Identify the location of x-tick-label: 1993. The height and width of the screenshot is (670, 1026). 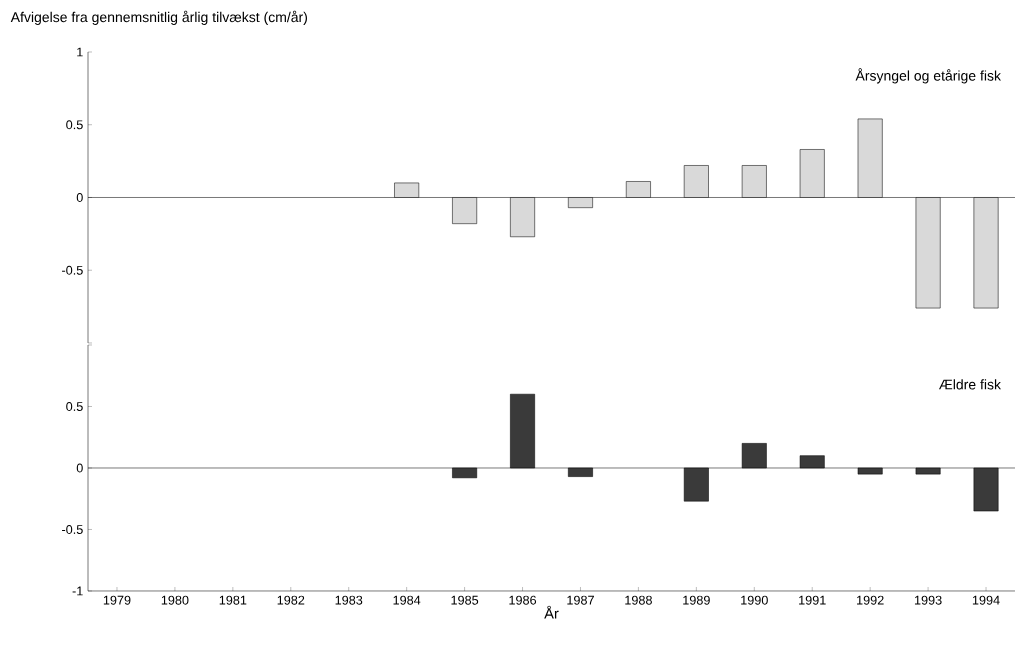
(928, 600).